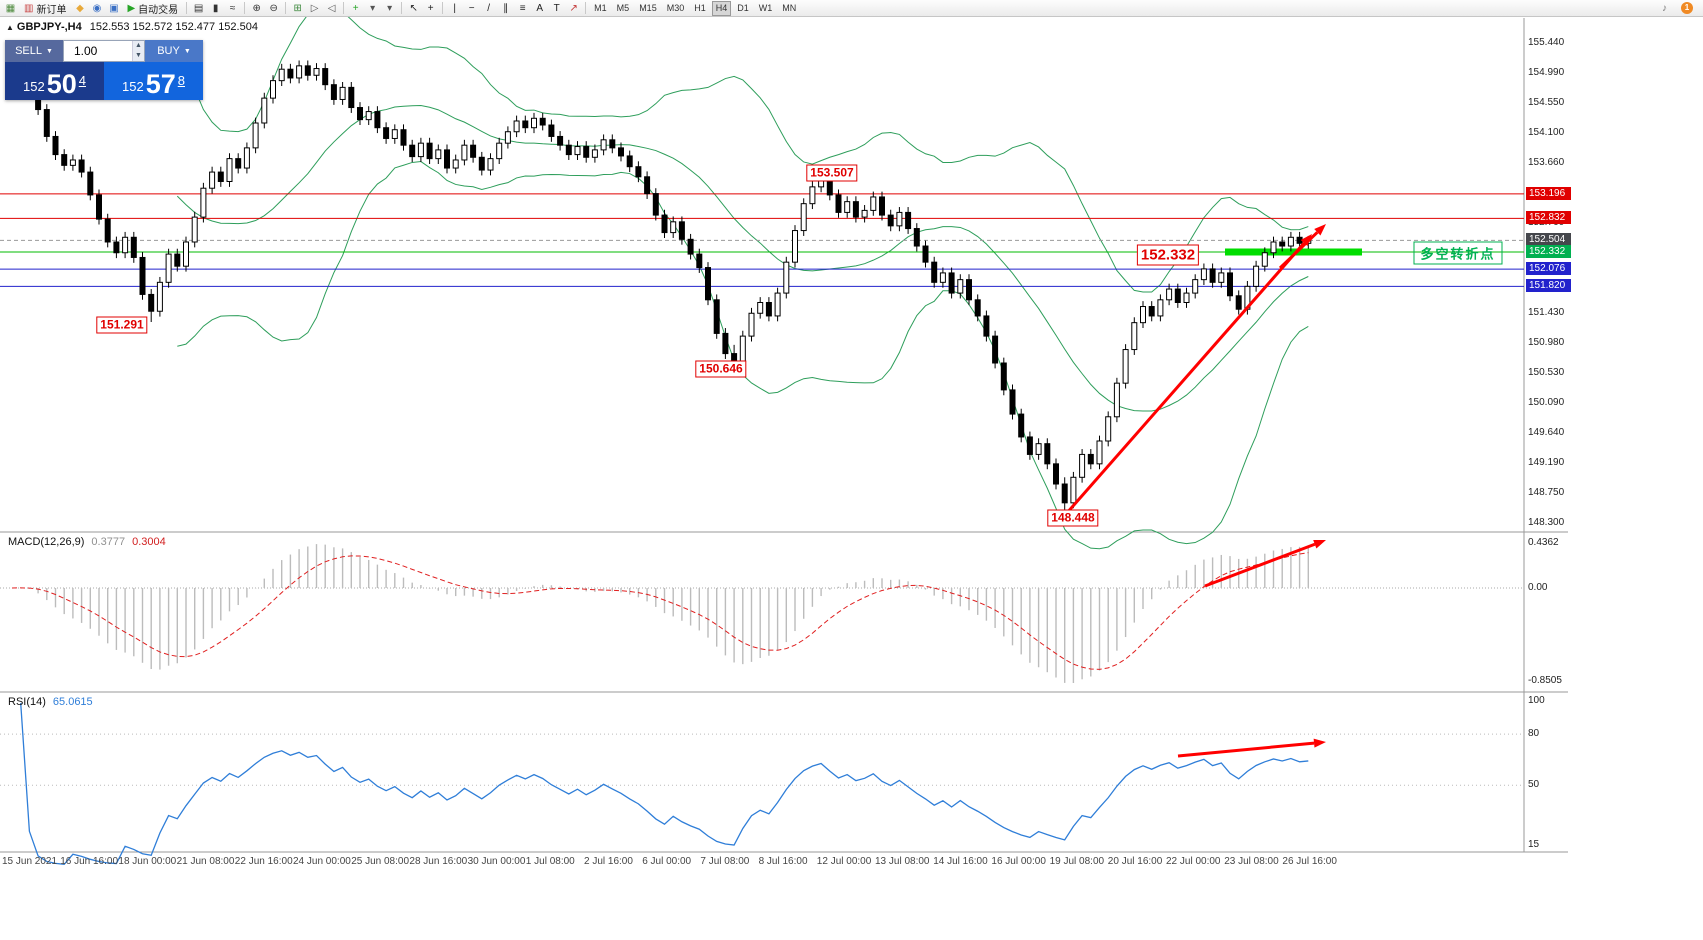 Image resolution: width=1703 pixels, height=940 pixels. Describe the element at coordinates (232, 8) in the screenshot. I see `line-chart-icon: ≈` at that location.